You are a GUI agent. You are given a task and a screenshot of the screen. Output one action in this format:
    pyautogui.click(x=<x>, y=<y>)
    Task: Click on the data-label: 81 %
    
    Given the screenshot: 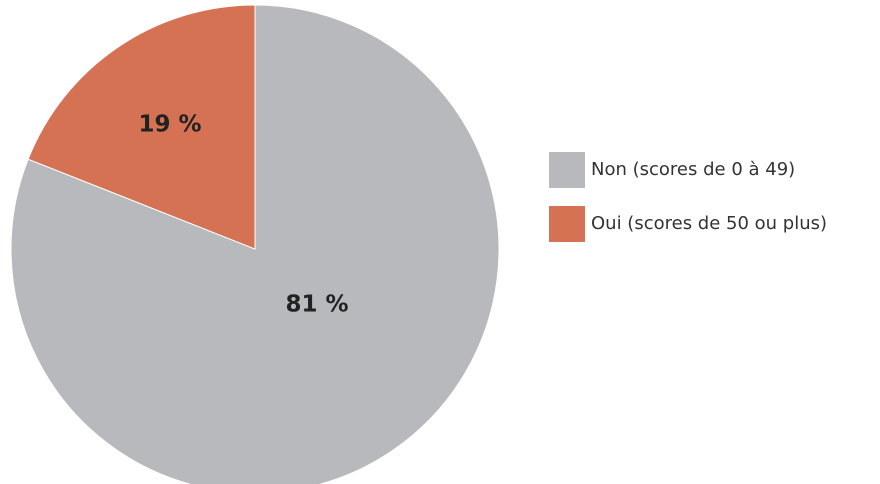 What is the action you would take?
    pyautogui.click(x=316, y=305)
    